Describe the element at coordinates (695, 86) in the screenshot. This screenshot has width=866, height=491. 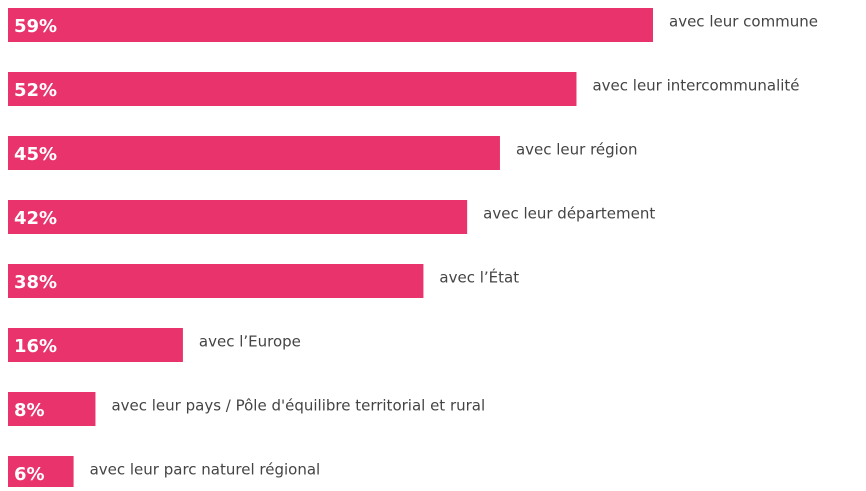
I see `category-label: avec leur intercommunalité` at that location.